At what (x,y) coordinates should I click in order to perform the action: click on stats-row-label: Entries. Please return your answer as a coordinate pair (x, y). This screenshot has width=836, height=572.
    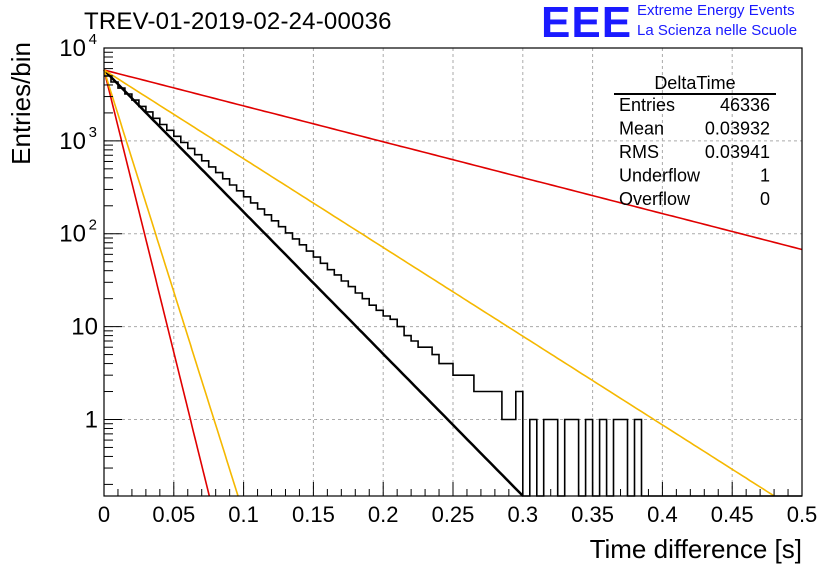
    Looking at the image, I should click on (647, 105).